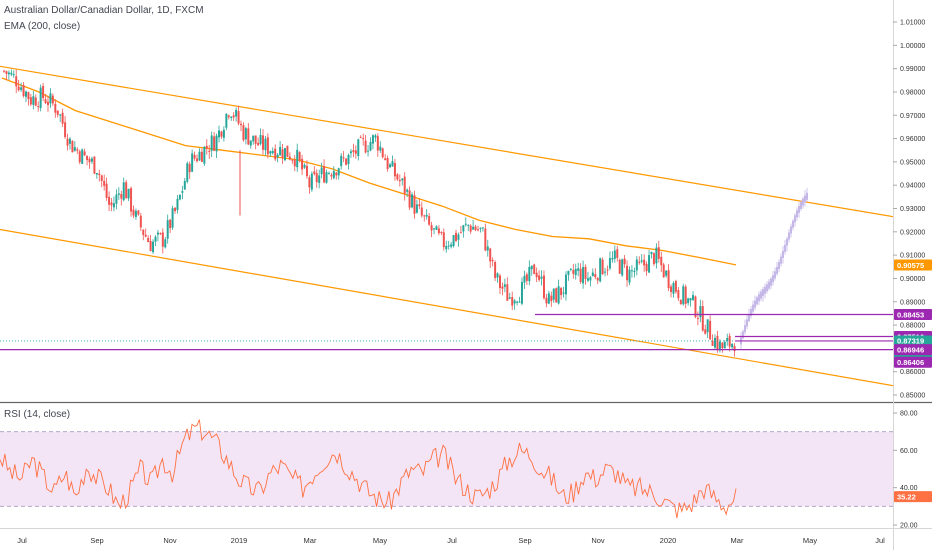  I want to click on level-tag-0-box, so click(913, 315).